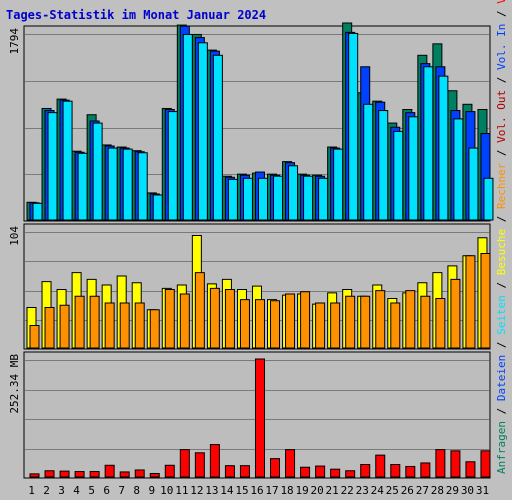 This screenshot has height=500, width=512. What do you see at coordinates (196, 490) in the screenshot?
I see `x-tick-label: 12` at bounding box center [196, 490].